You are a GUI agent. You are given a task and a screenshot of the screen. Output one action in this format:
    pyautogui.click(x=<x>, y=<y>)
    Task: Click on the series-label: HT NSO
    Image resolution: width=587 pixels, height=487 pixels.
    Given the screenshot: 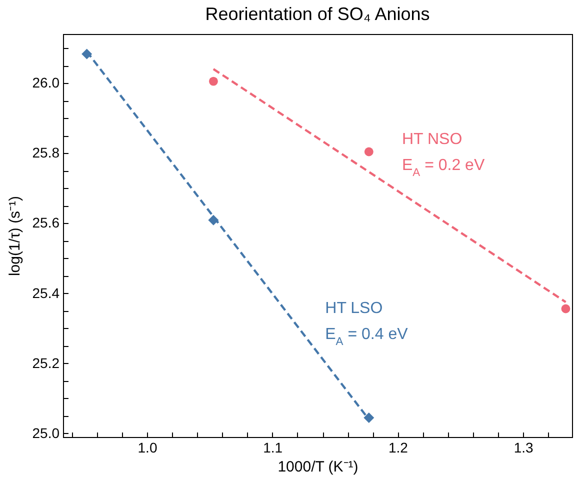 What is the action you would take?
    pyautogui.click(x=432, y=139)
    